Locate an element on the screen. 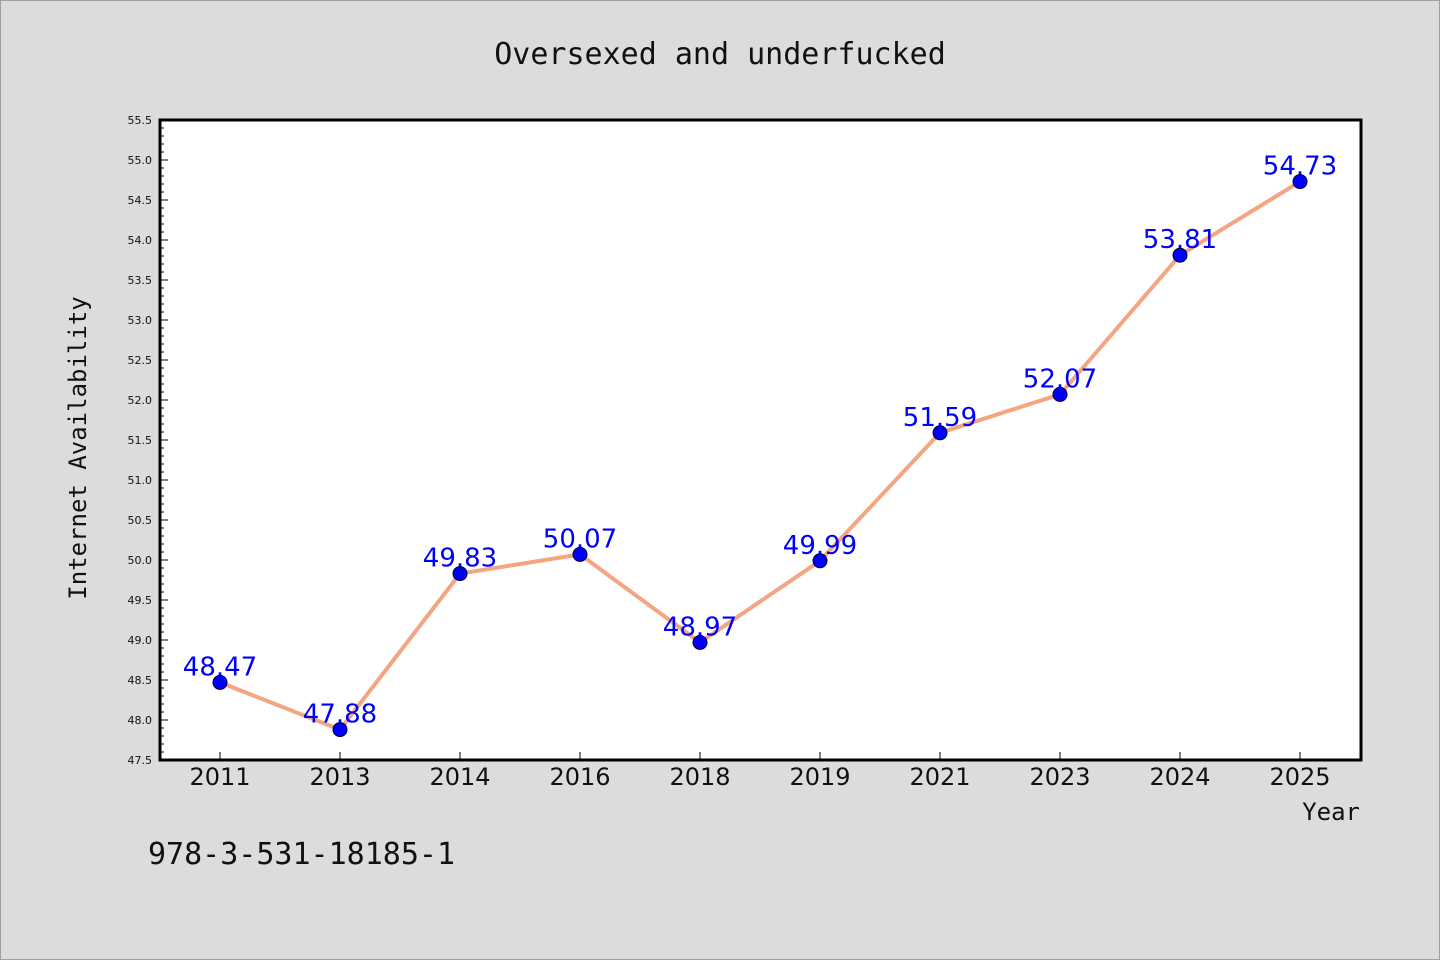 This screenshot has height=960, width=1440. x-tick-label: 2023 is located at coordinates (1059, 777).